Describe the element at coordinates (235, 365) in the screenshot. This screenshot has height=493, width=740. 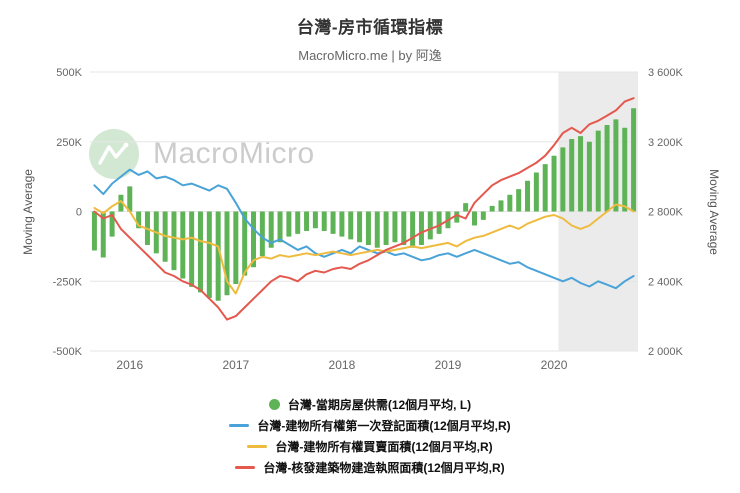
I see `x-axis-tick: 2017` at that location.